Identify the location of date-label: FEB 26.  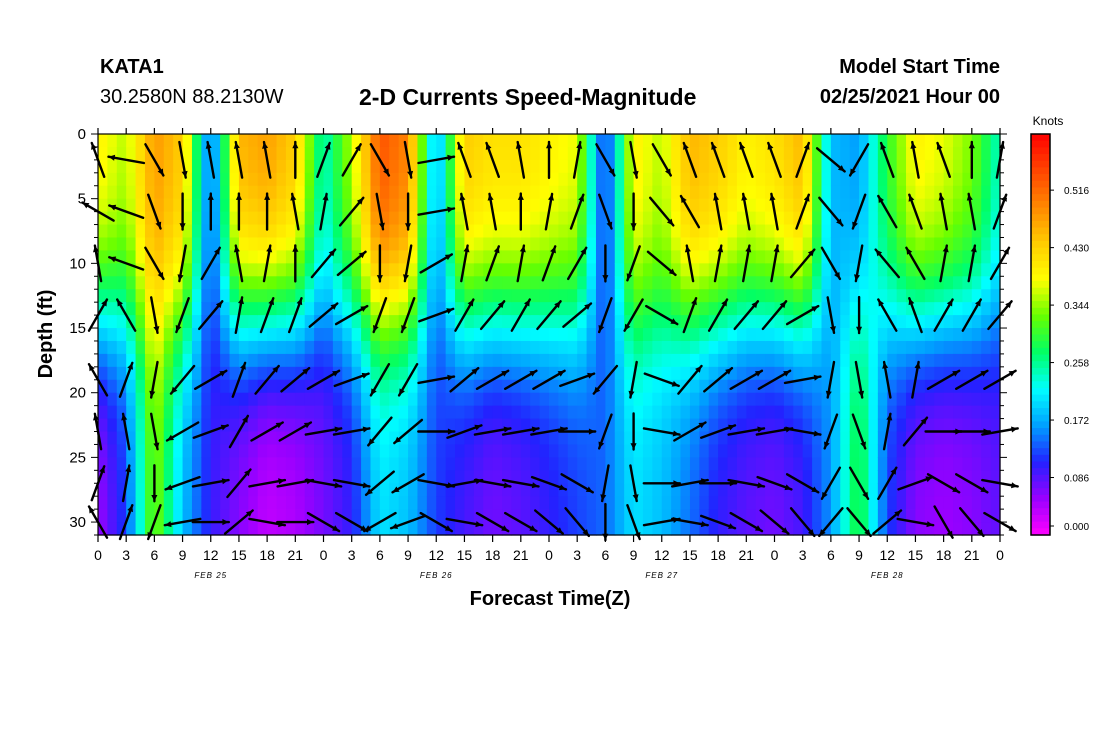
(436, 575).